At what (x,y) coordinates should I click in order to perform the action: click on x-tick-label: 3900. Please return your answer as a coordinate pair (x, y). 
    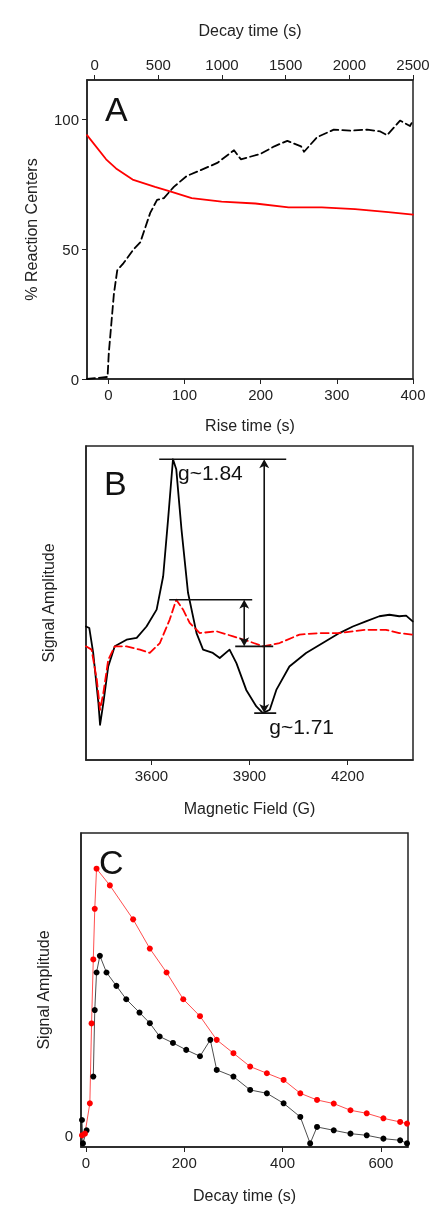
    Looking at the image, I should click on (249, 775).